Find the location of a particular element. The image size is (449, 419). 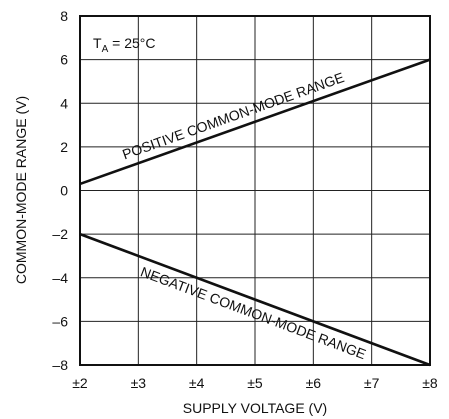

y-tick-label: –8 is located at coordinates (60, 365).